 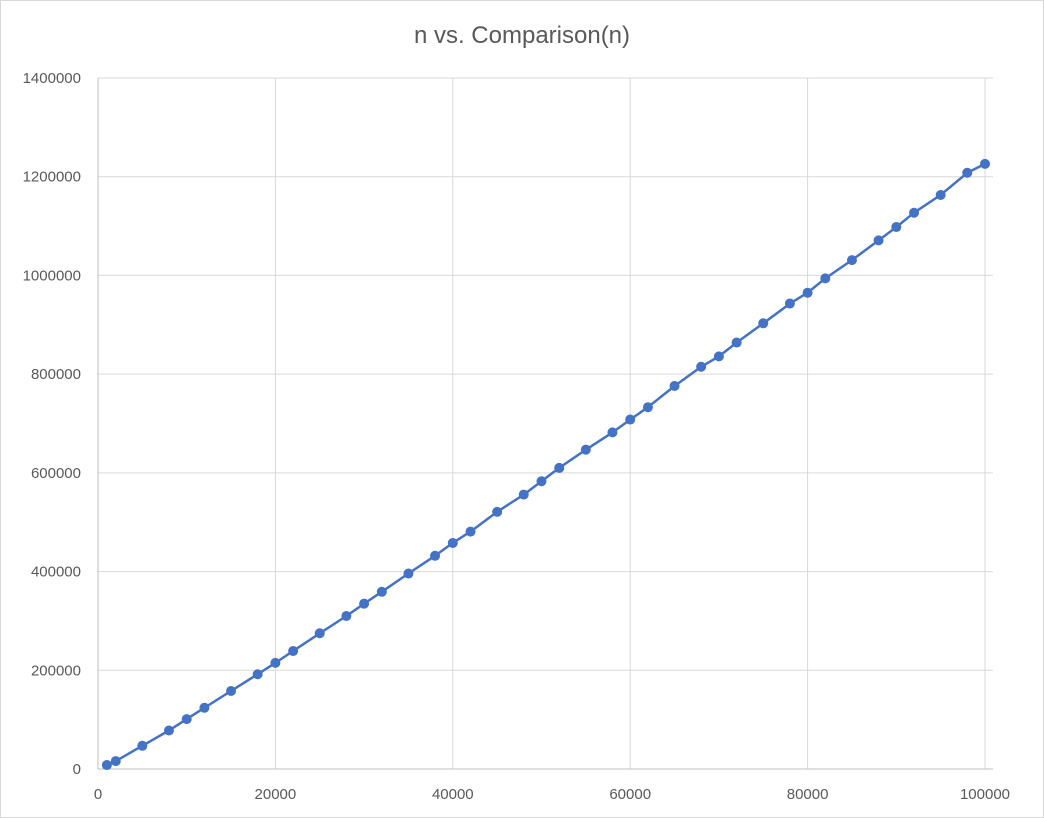 What do you see at coordinates (56, 473) in the screenshot?
I see `y-tick-label: 600000` at bounding box center [56, 473].